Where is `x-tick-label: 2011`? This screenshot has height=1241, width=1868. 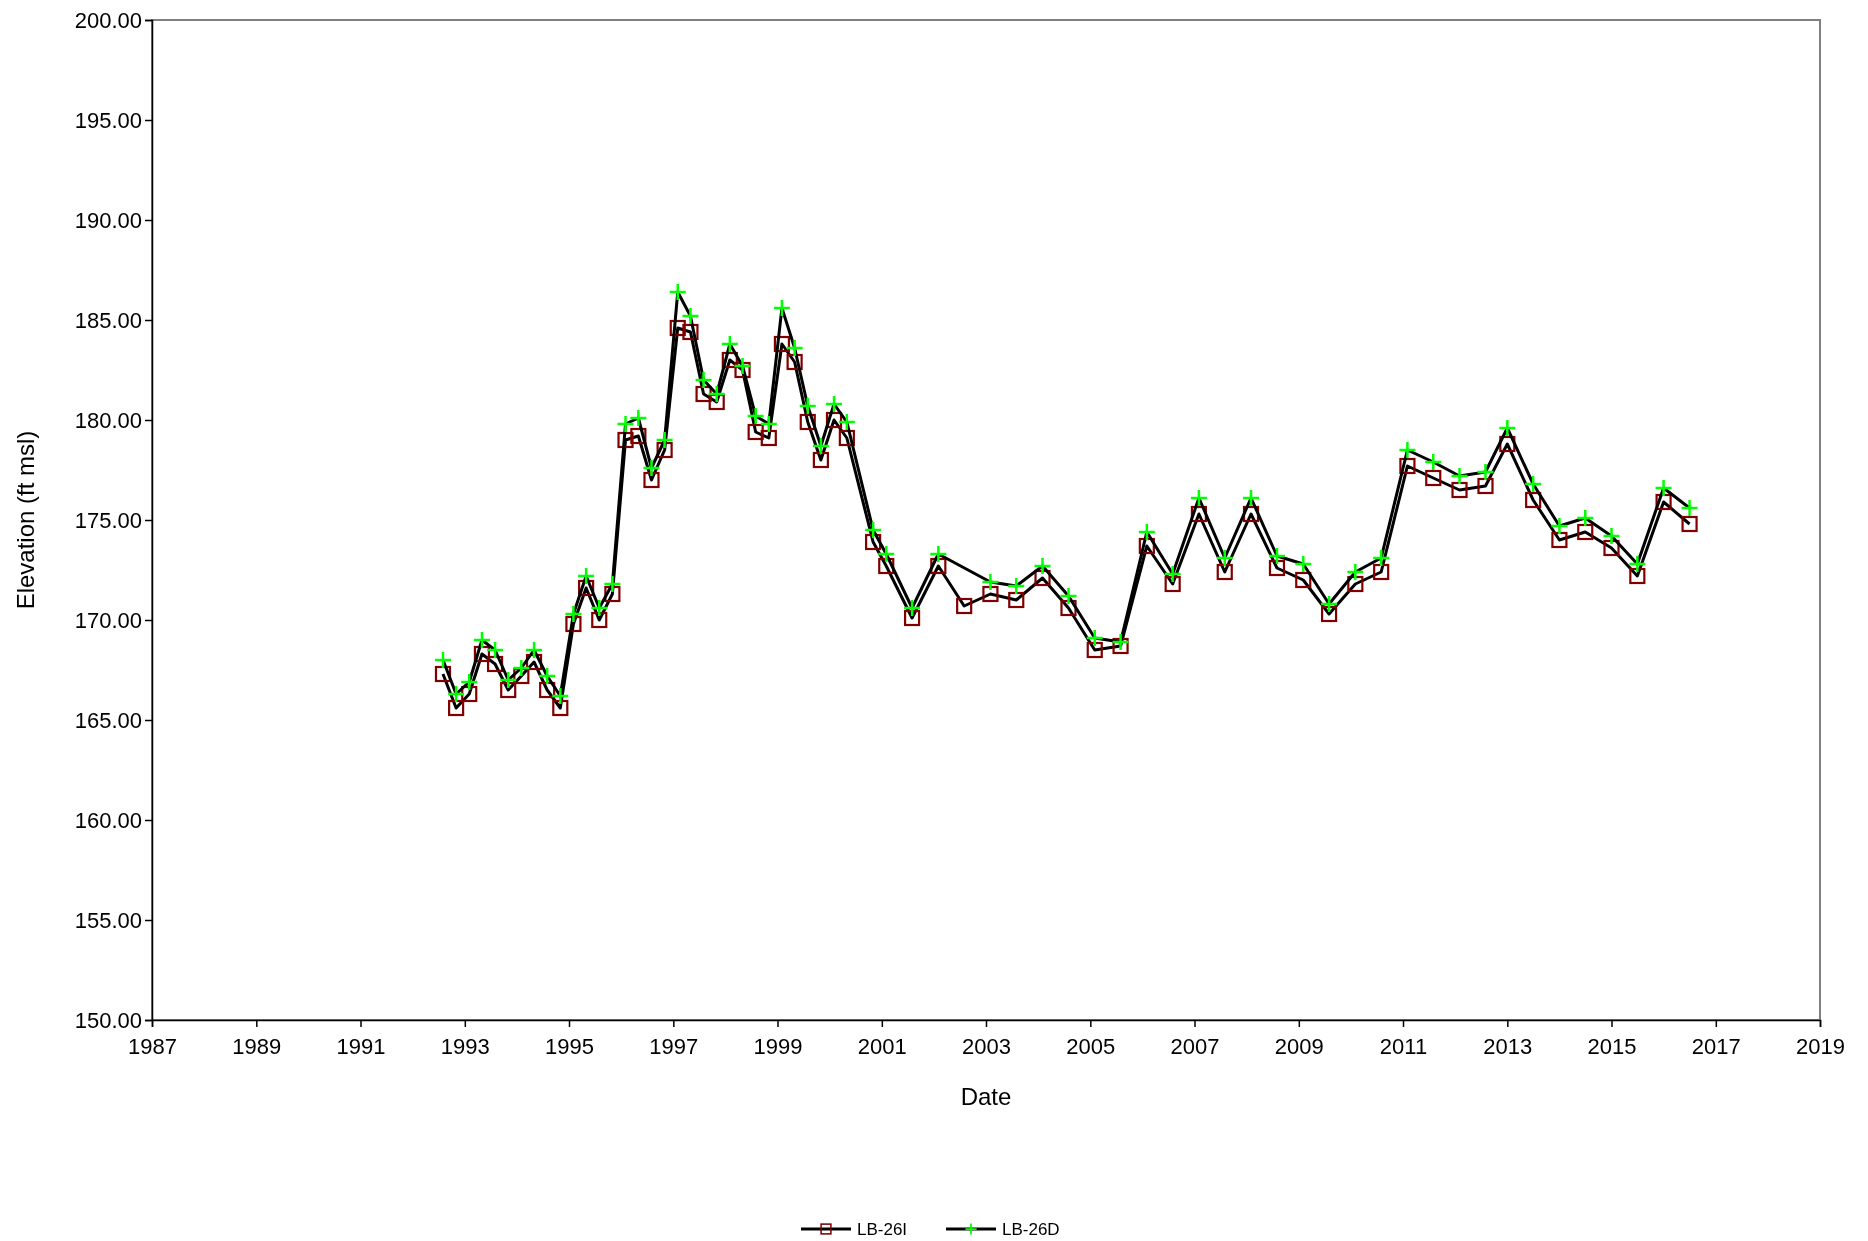
x-tick-label: 2011 is located at coordinates (1403, 1047).